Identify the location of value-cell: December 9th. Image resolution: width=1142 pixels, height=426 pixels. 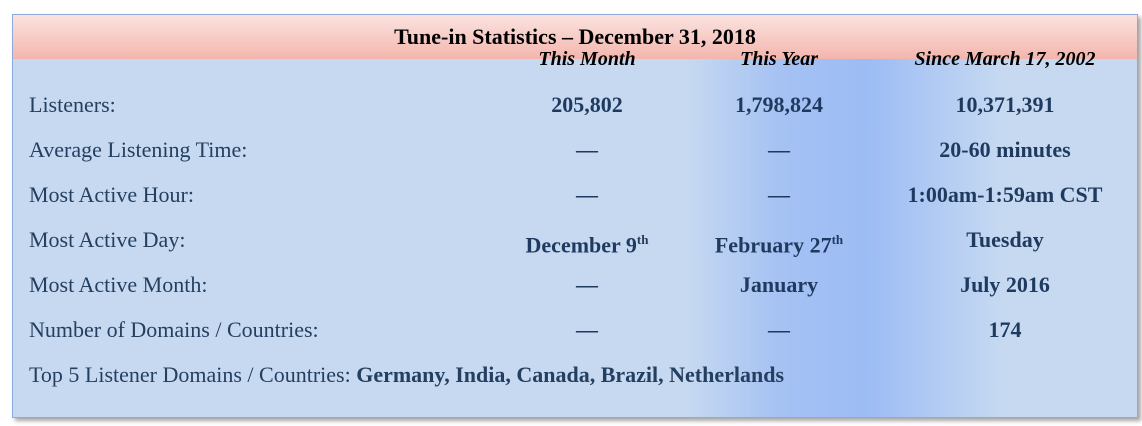
(587, 242).